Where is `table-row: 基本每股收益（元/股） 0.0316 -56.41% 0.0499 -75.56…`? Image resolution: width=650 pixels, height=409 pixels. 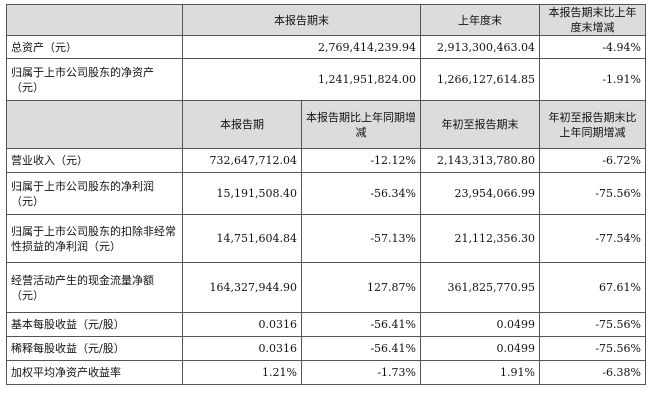
table-row: 基本每股收益（元/股） 0.0316 -56.41% 0.0499 -75.56… is located at coordinates (326, 324).